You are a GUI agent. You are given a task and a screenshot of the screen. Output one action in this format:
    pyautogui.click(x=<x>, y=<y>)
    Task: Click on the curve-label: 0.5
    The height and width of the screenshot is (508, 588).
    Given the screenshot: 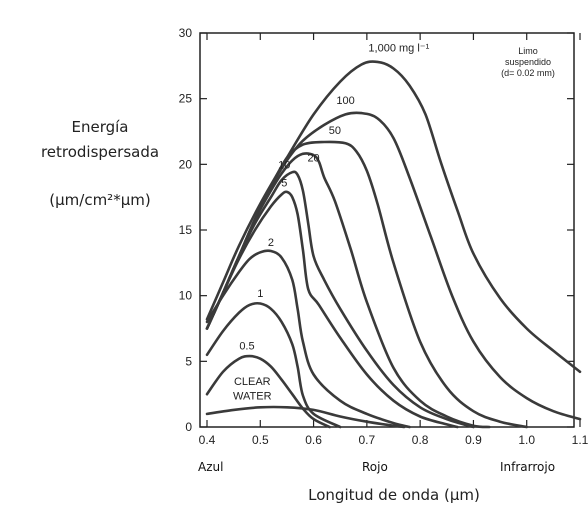 What is the action you would take?
    pyautogui.click(x=246, y=347)
    